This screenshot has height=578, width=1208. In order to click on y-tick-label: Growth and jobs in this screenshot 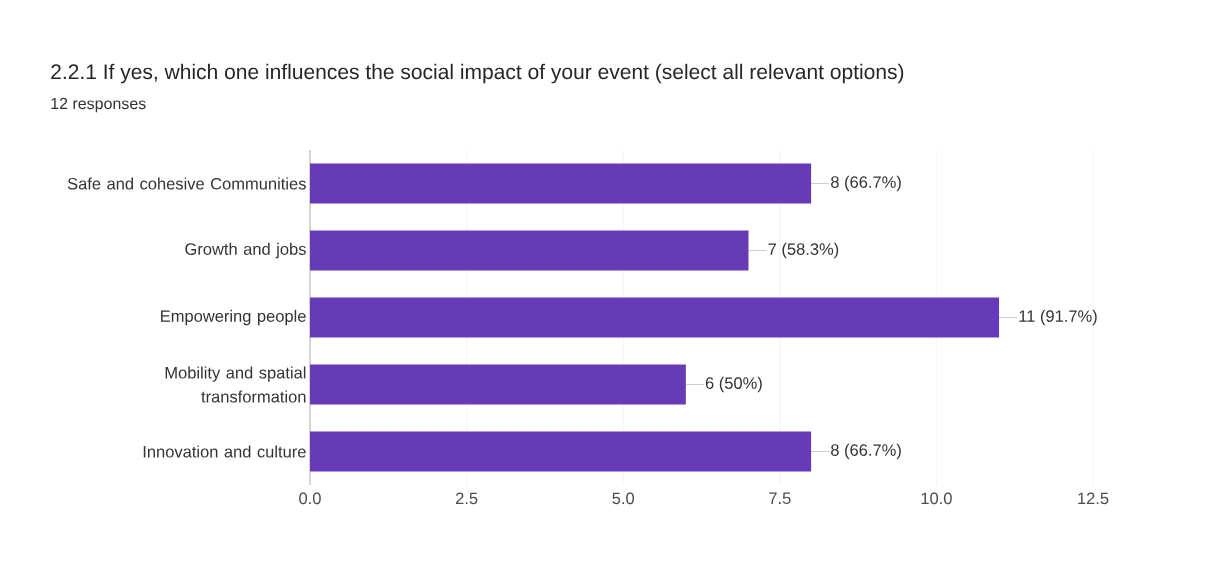, I will do `click(245, 250)`.